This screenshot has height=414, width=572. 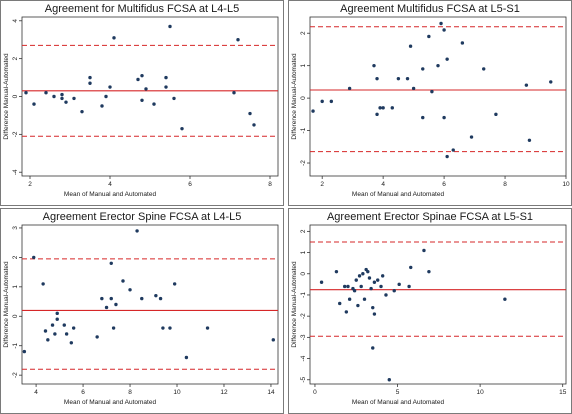 I want to click on y-tick-label: -5, so click(x=303, y=379).